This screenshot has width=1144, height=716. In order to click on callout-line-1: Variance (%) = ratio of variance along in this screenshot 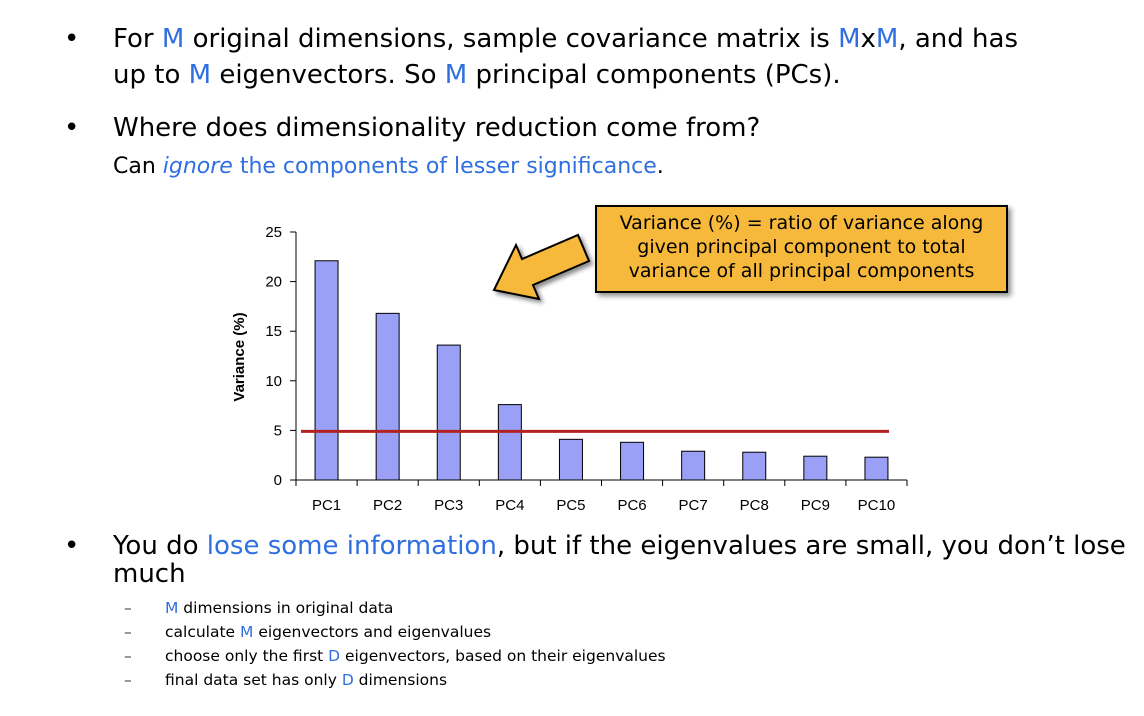, I will do `click(801, 223)`.